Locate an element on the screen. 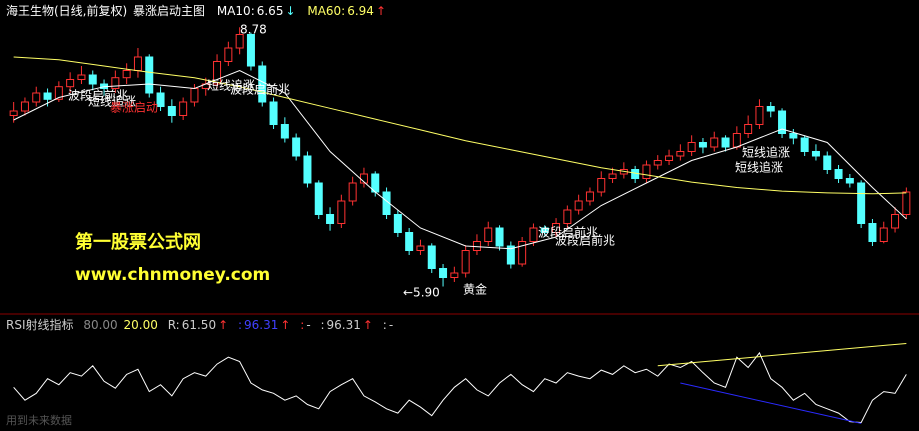  indicator-name: 暴涨启动主图 is located at coordinates (169, 11).